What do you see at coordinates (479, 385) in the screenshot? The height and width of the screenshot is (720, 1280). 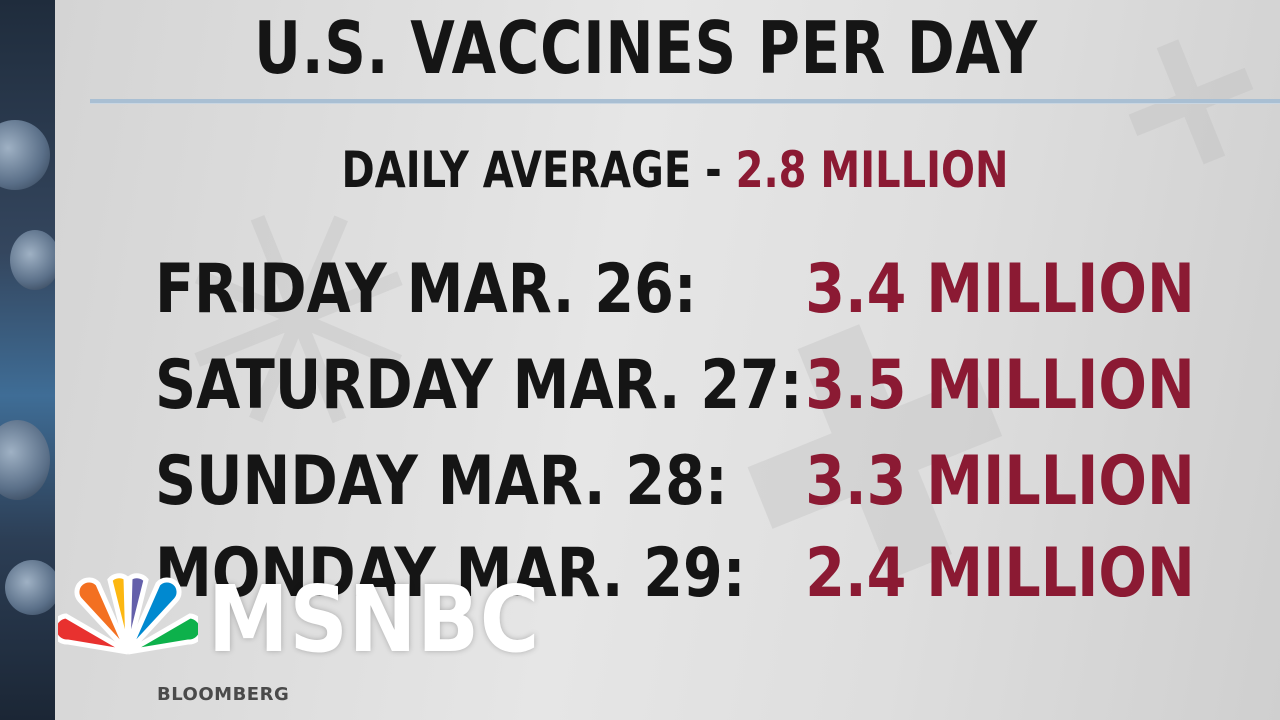 I see `day-label: SATURDAY MAR. 27:` at bounding box center [479, 385].